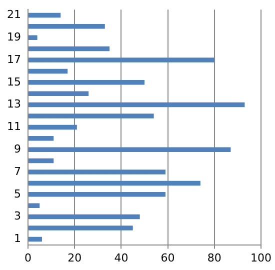 The image size is (275, 270). Describe the element at coordinates (17, 216) in the screenshot. I see `y-tick-label: 3` at that location.